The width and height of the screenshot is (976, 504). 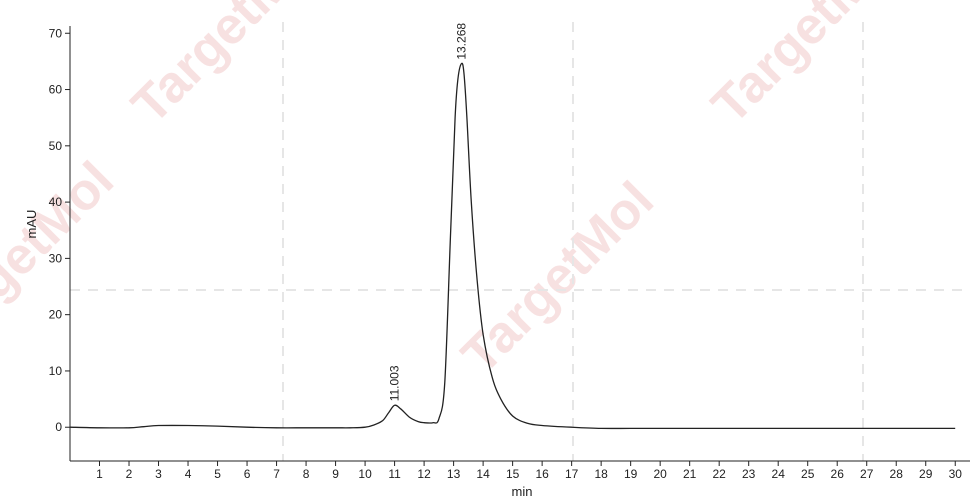 I want to click on x-tick-label: 29, so click(x=926, y=474).